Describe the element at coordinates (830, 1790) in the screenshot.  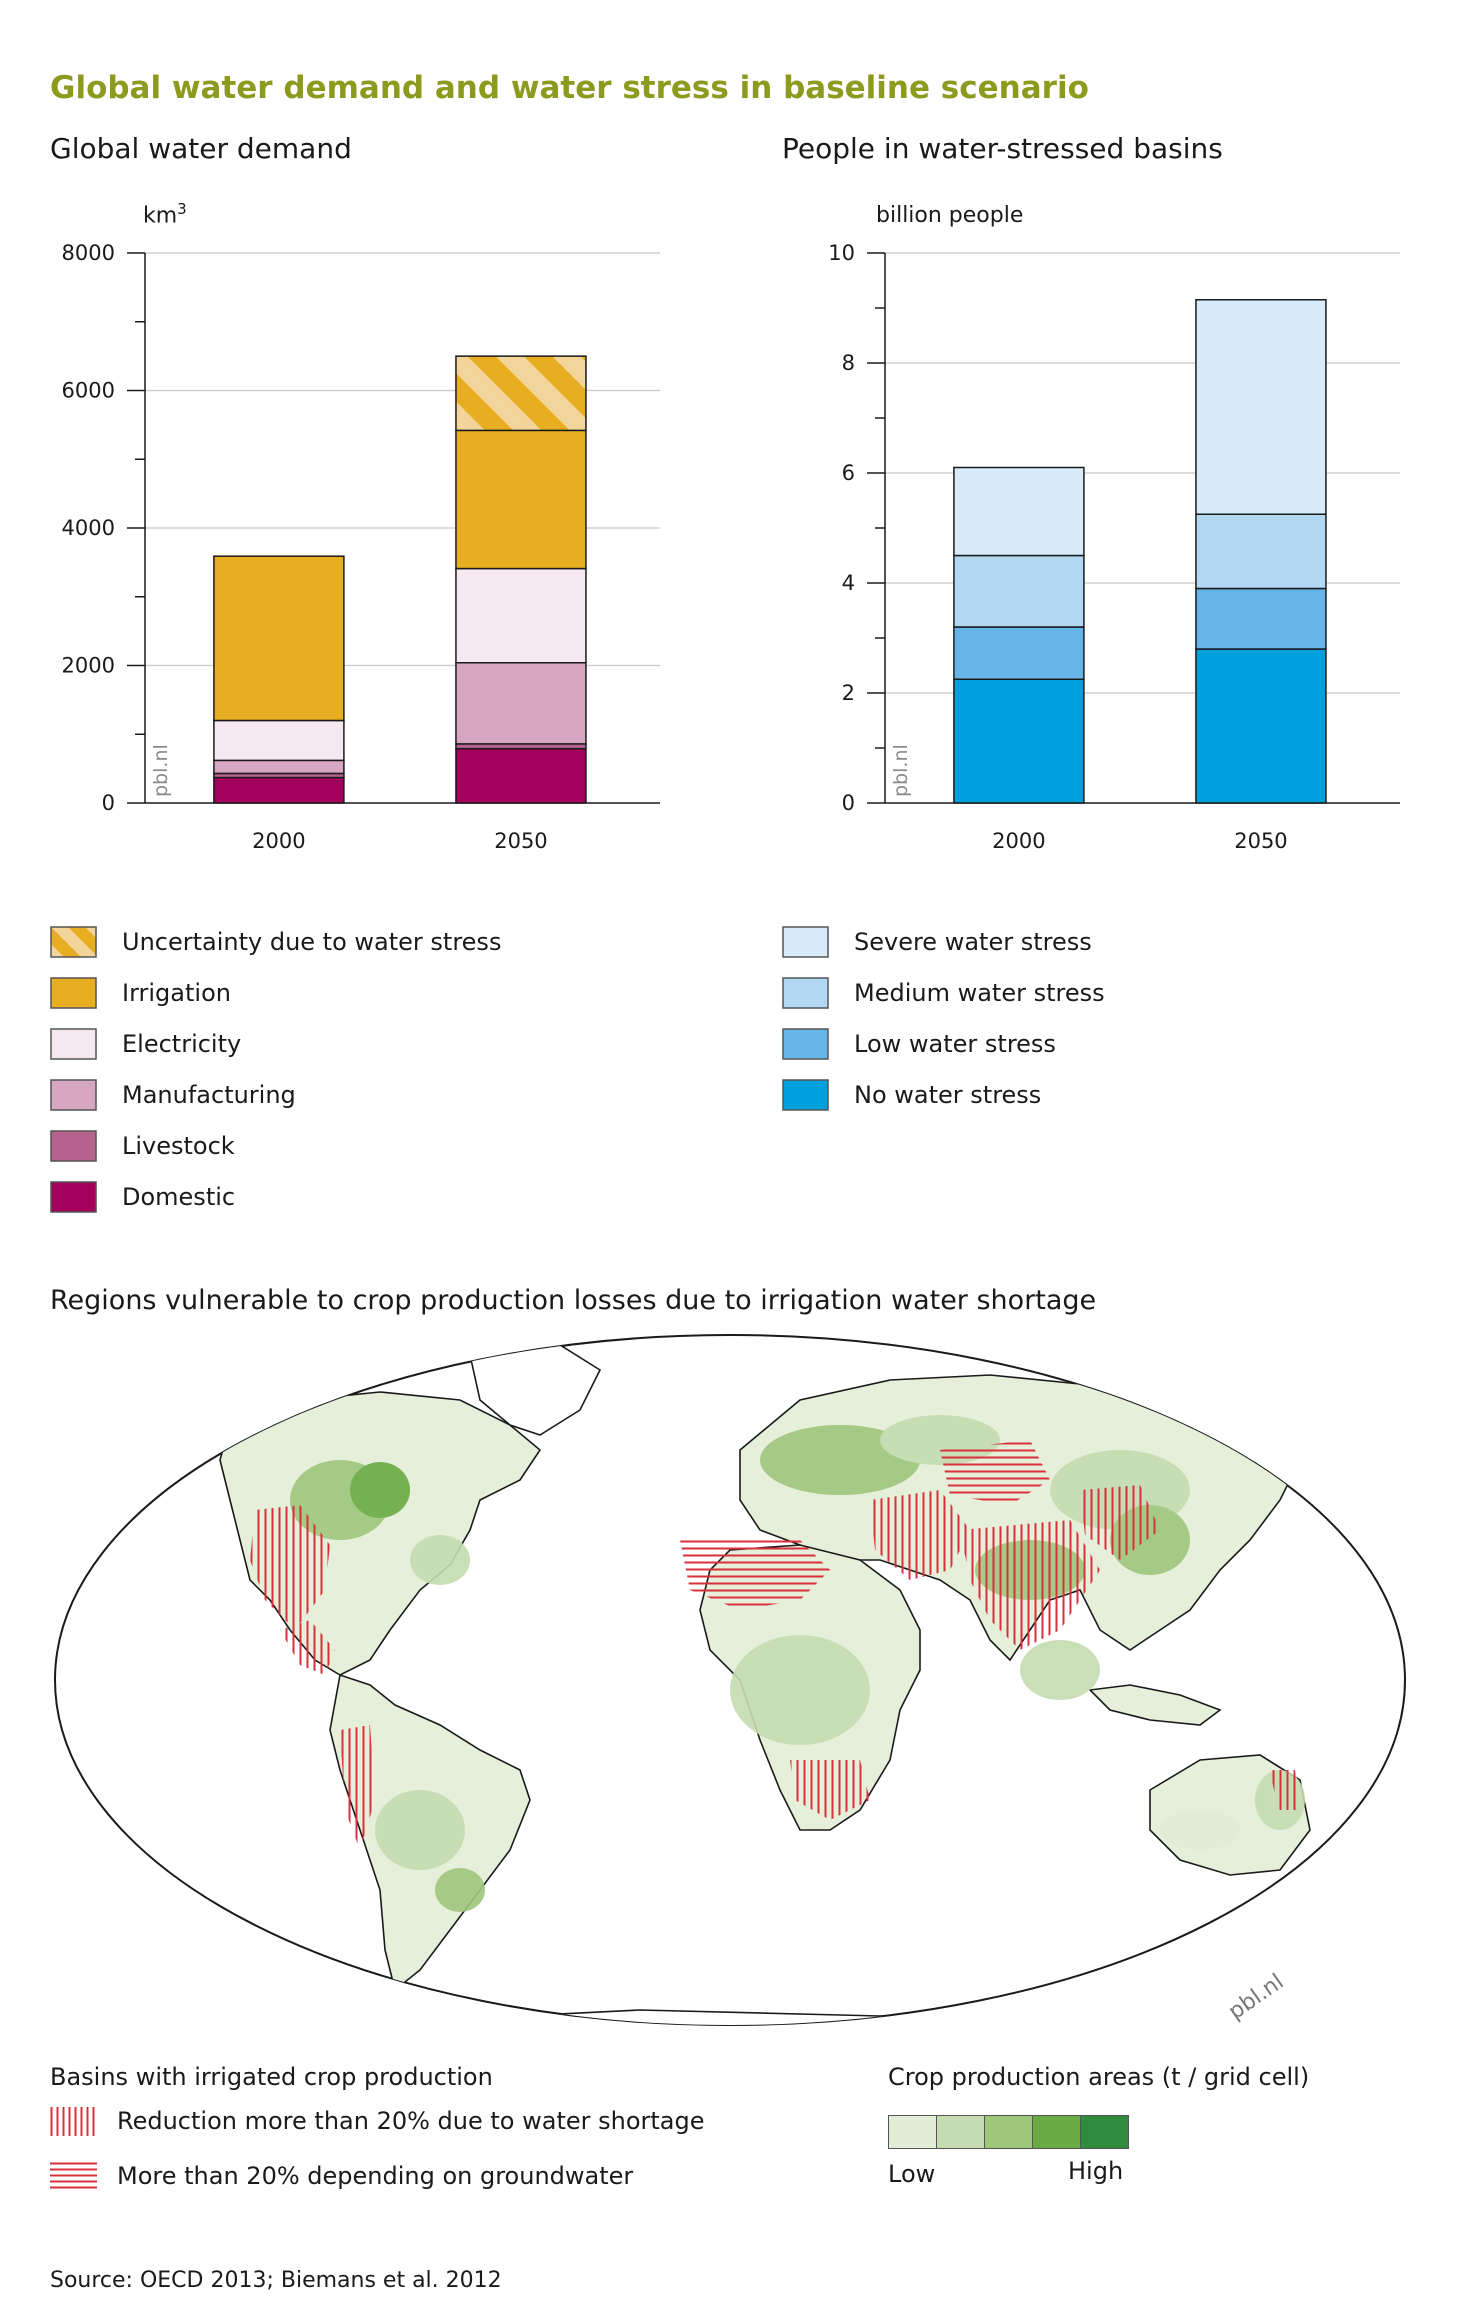
I see `basin-southern-africa` at that location.